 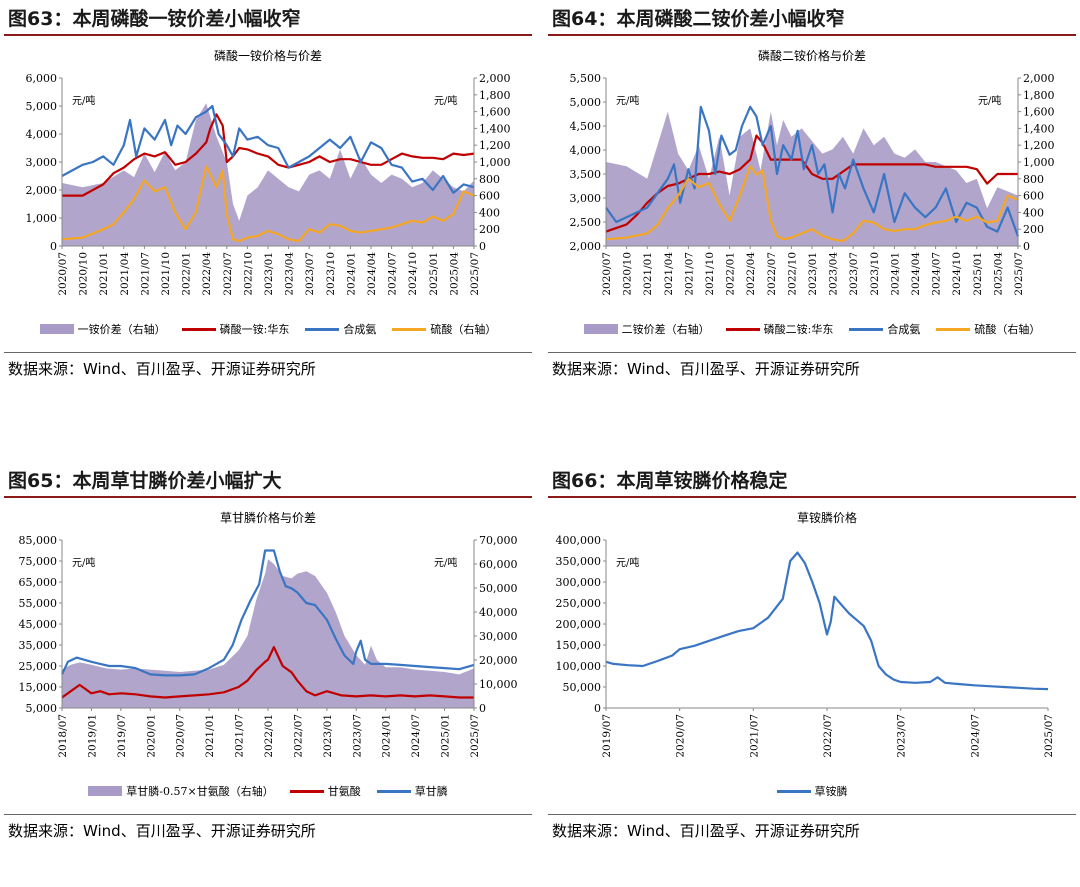 What do you see at coordinates (434, 274) in the screenshot?
I see `x-tick-label: 2025/01` at bounding box center [434, 274].